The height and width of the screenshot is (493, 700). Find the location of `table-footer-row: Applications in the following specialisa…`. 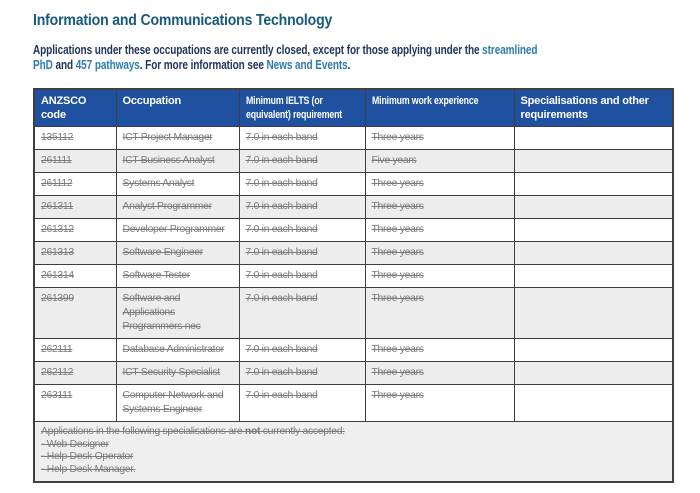

table-footer-row: Applications in the following specialisa… is located at coordinates (353, 452).